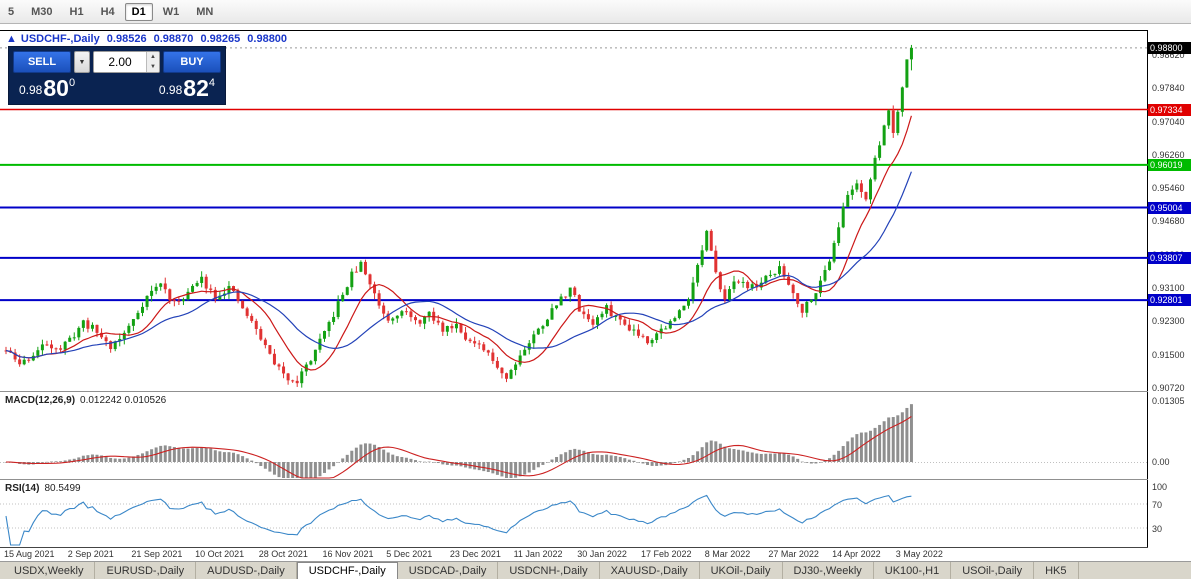  I want to click on date-label: 10 Oct 2021, so click(220, 554).